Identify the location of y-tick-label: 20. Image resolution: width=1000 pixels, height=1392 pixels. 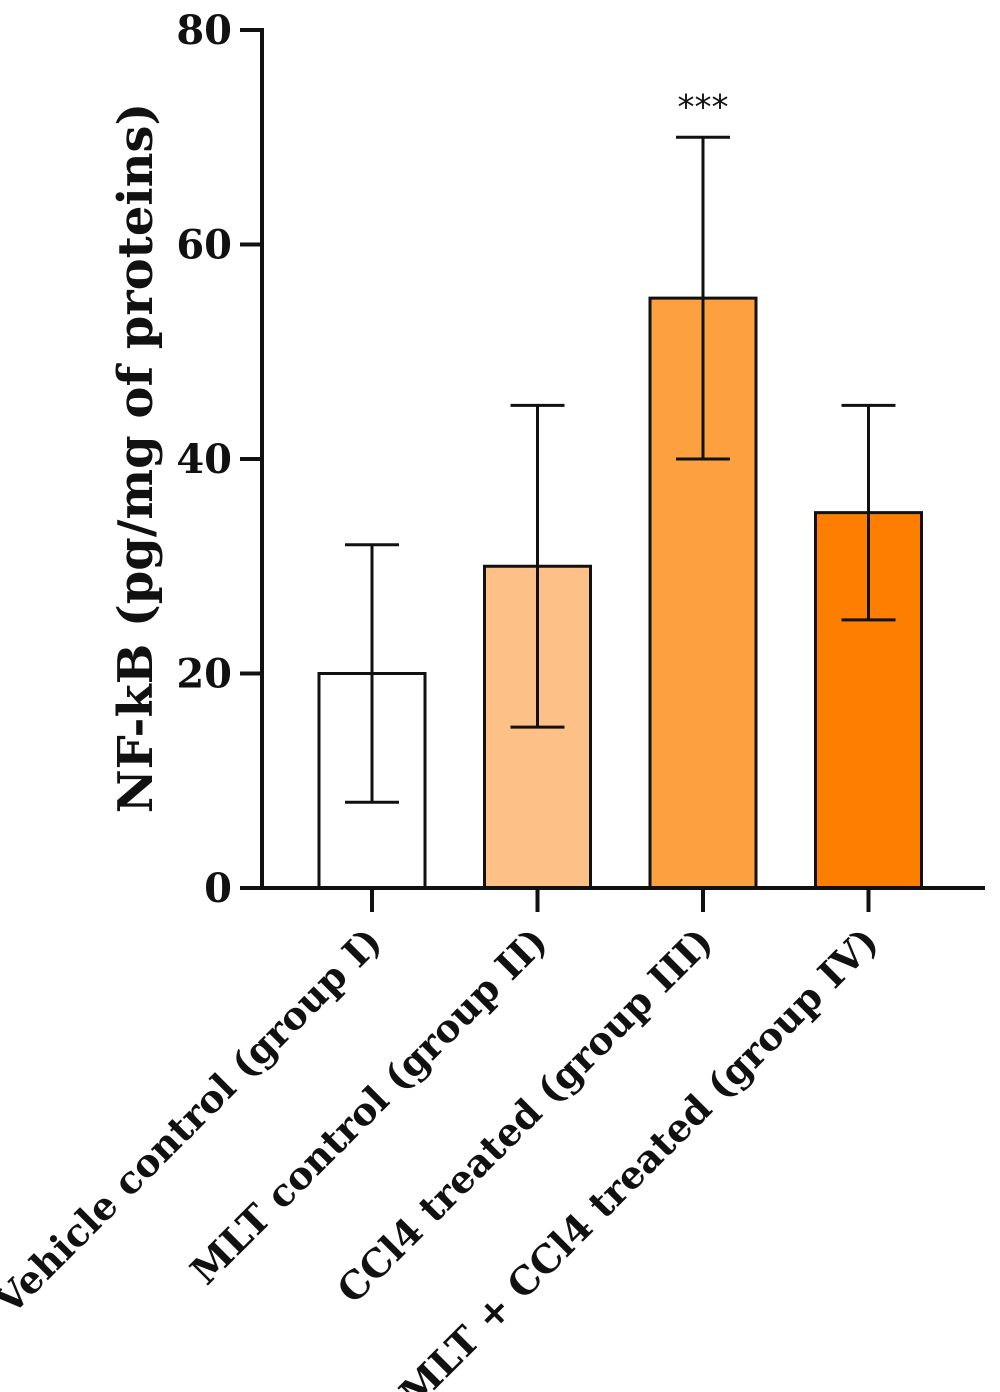
(204, 674).